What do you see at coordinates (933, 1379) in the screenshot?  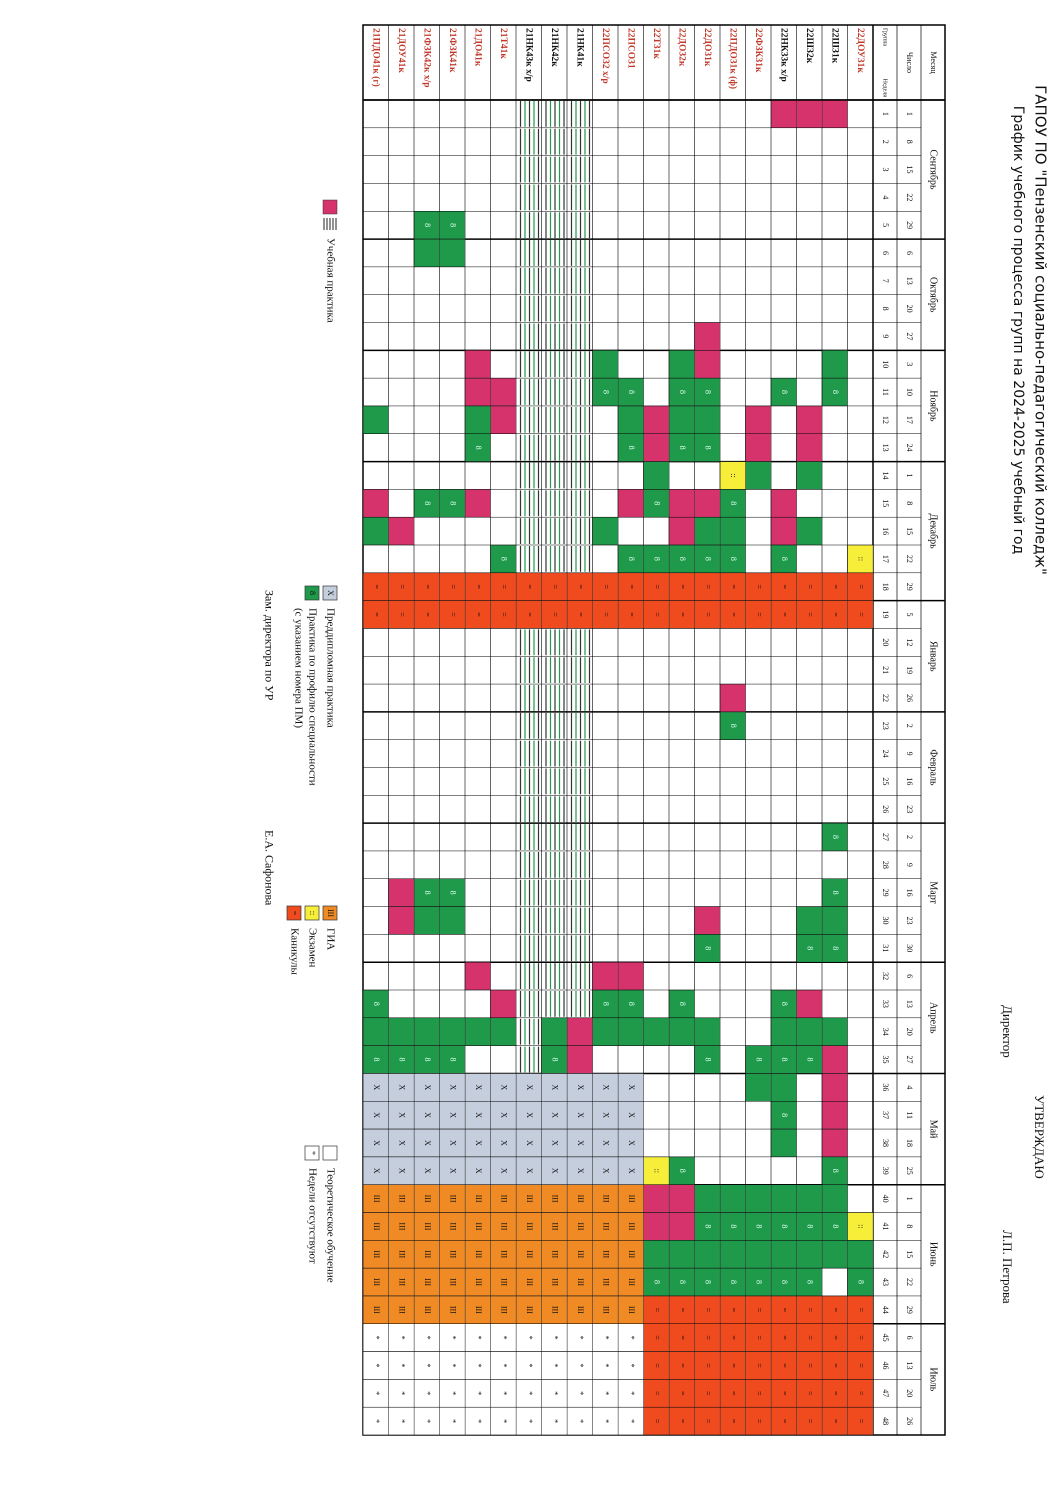 I see `month-name: Июль` at bounding box center [933, 1379].